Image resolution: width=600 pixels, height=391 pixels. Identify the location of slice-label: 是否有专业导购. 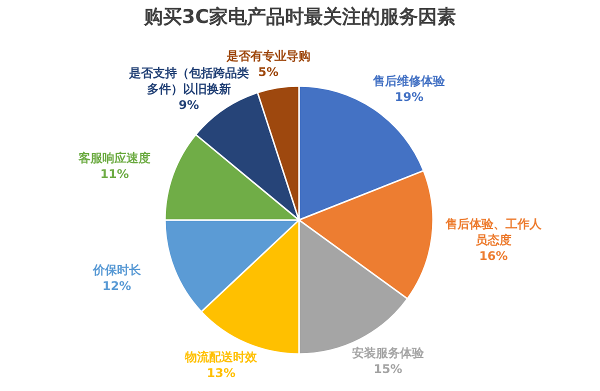
(268, 56).